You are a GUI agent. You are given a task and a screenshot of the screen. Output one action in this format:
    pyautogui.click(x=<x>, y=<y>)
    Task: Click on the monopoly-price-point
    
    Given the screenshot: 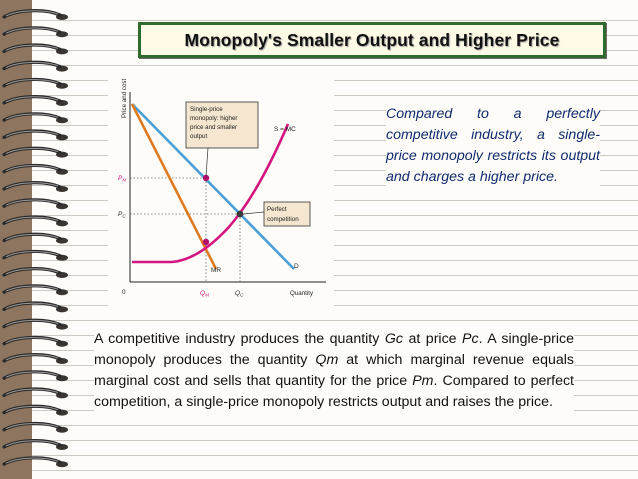 What is the action you would take?
    pyautogui.click(x=206, y=178)
    